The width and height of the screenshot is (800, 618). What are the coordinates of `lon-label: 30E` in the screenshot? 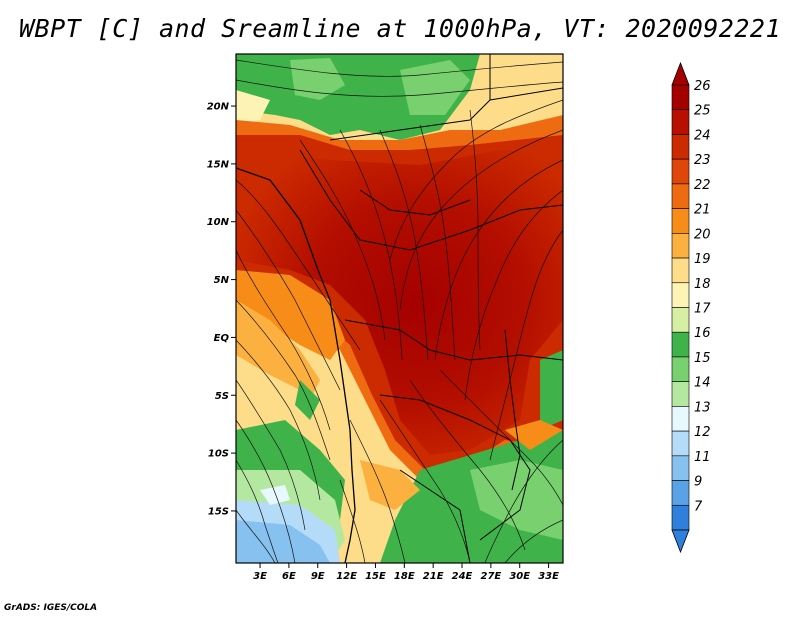 It's located at (519, 576).